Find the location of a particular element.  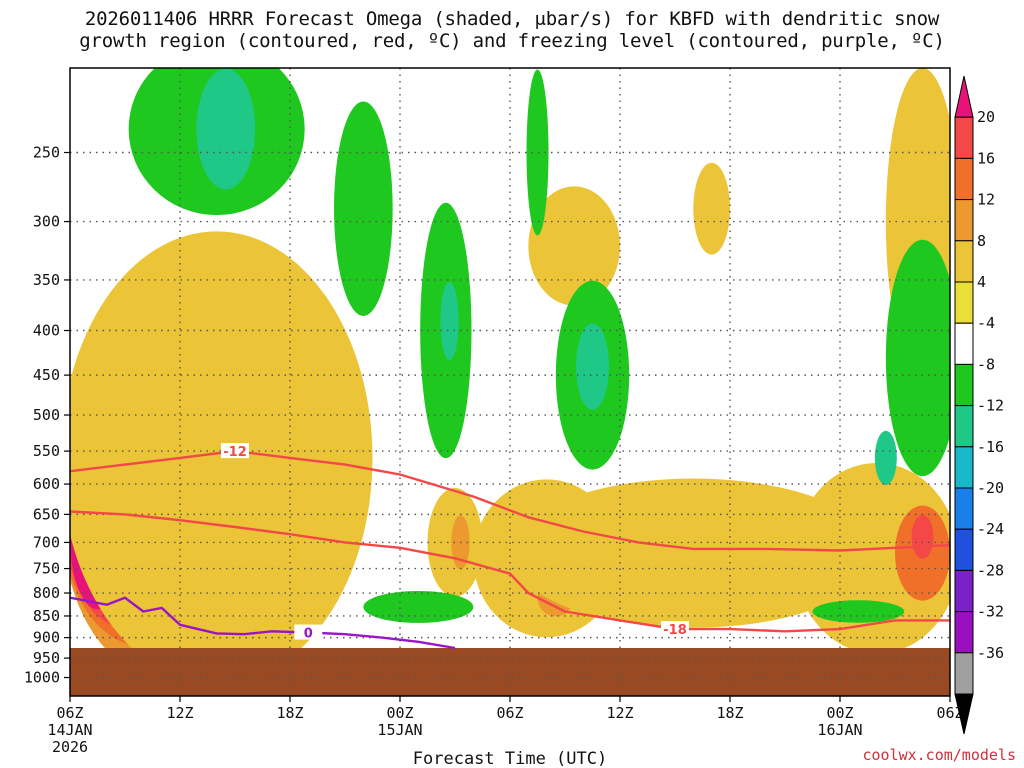

y-tick-label-15: 1000 is located at coordinates (42, 678).